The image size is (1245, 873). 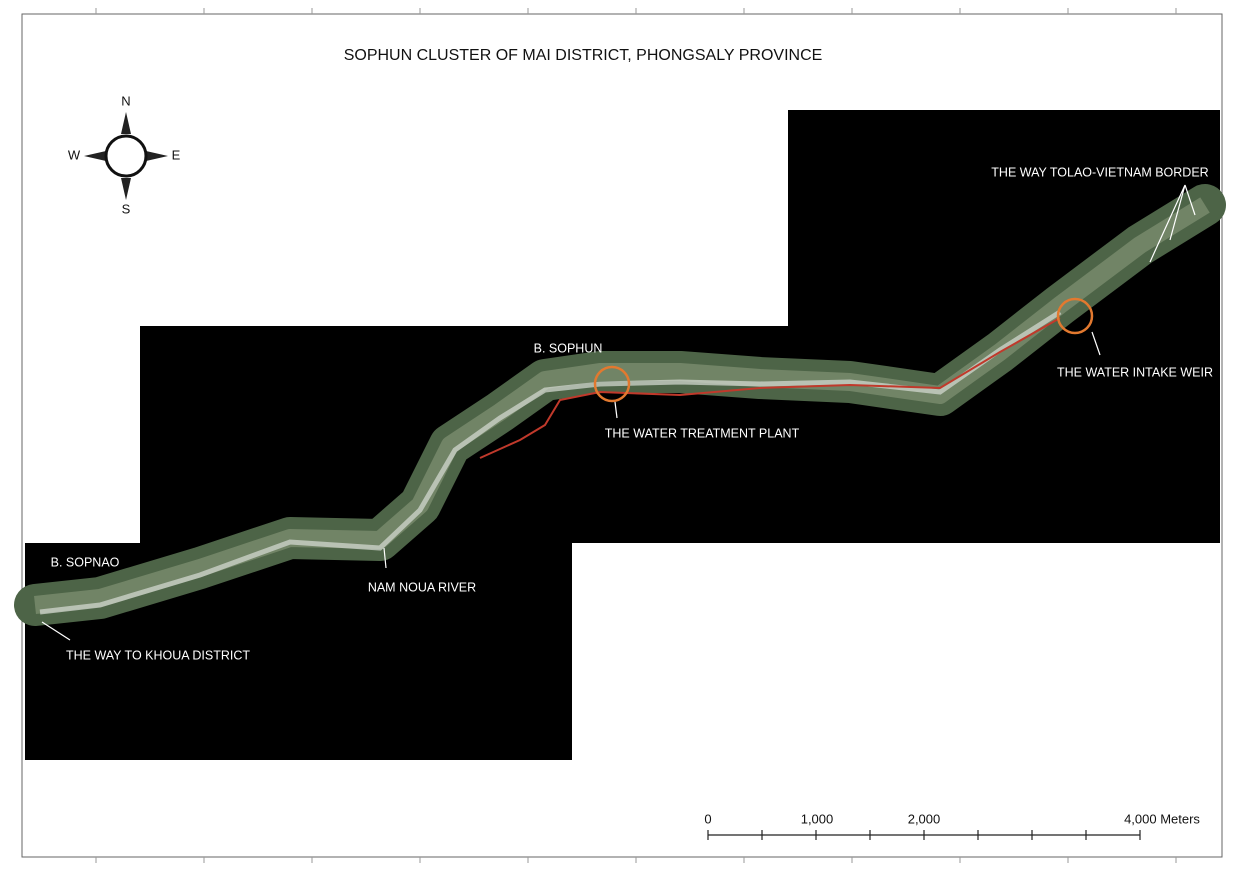 What do you see at coordinates (924, 818) in the screenshot?
I see `scale-label: 2,000` at bounding box center [924, 818].